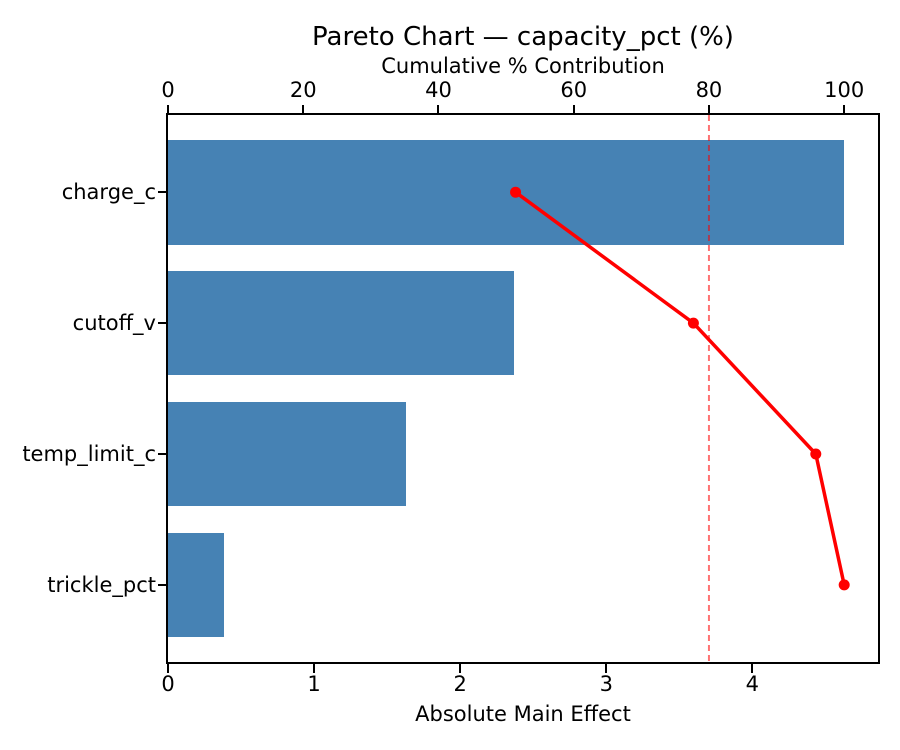 The image size is (900, 750). I want to click on top-axis-tick-label: 0, so click(168, 90).